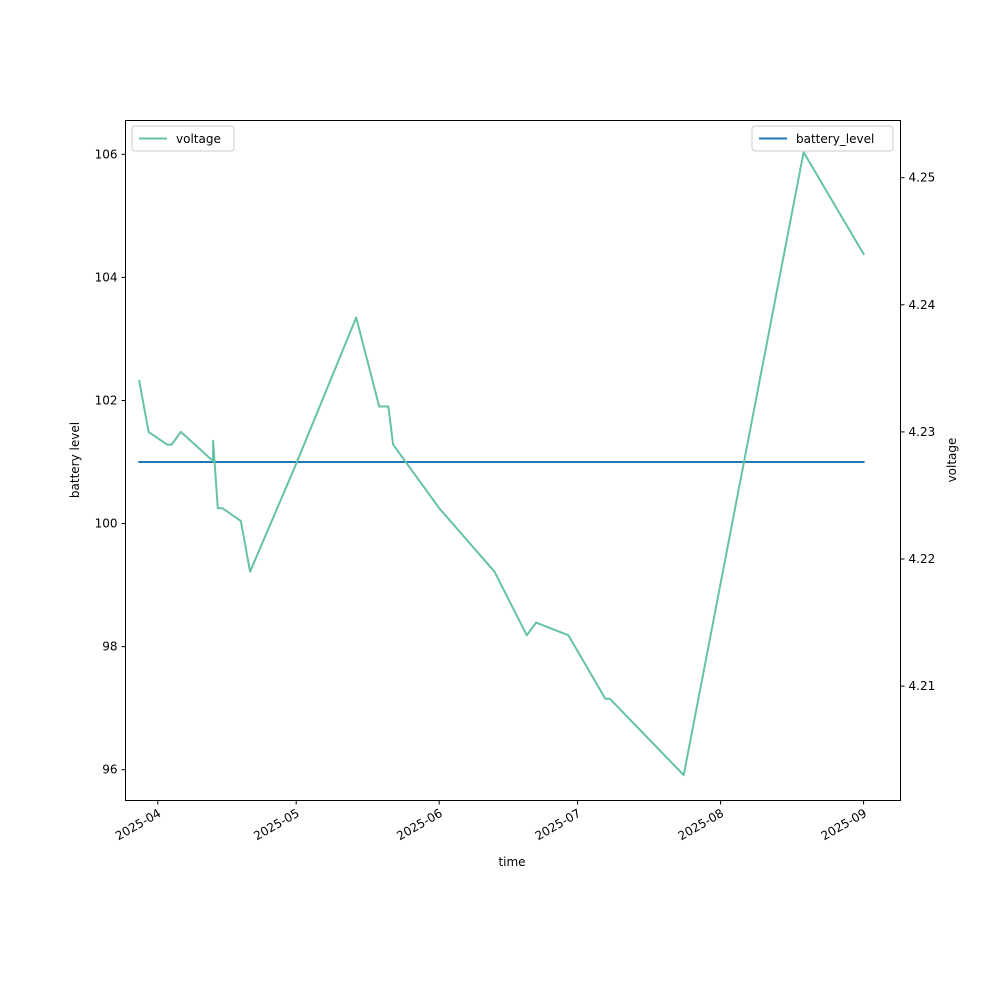  I want to click on y2-tick-label: 4.25, so click(922, 178).